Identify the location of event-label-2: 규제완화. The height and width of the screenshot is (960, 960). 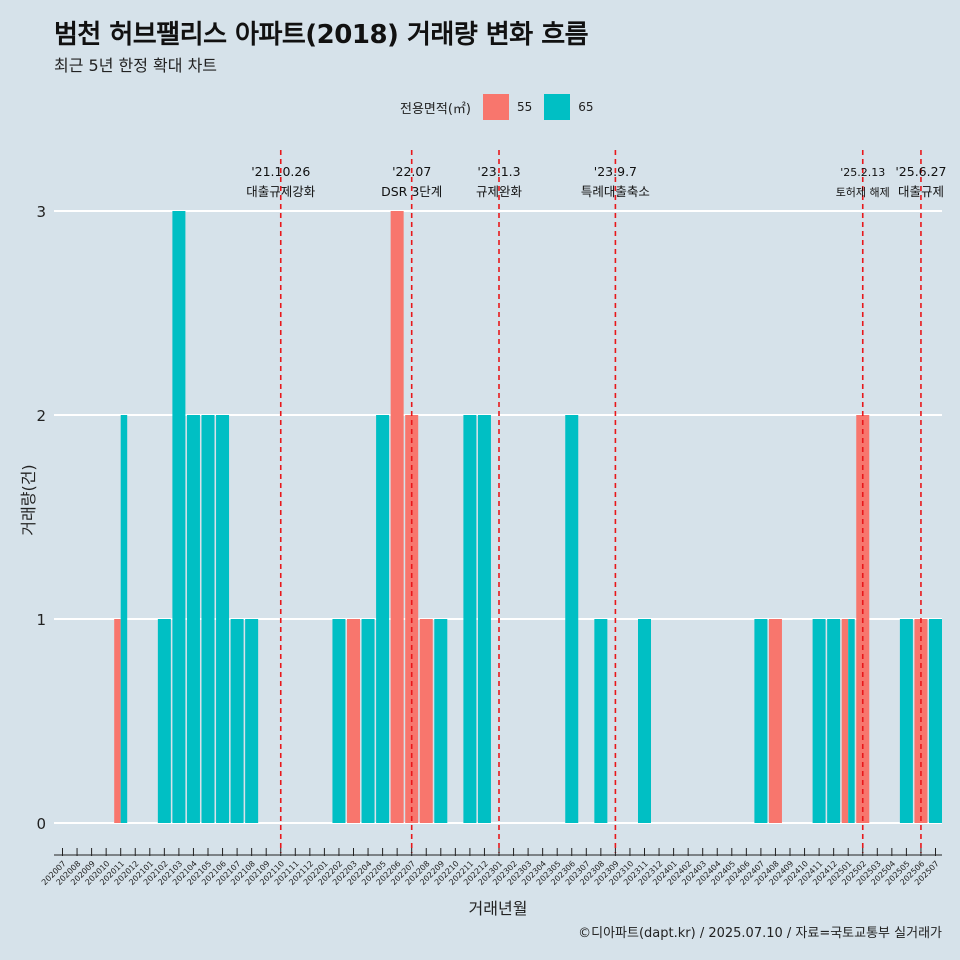
(499, 191).